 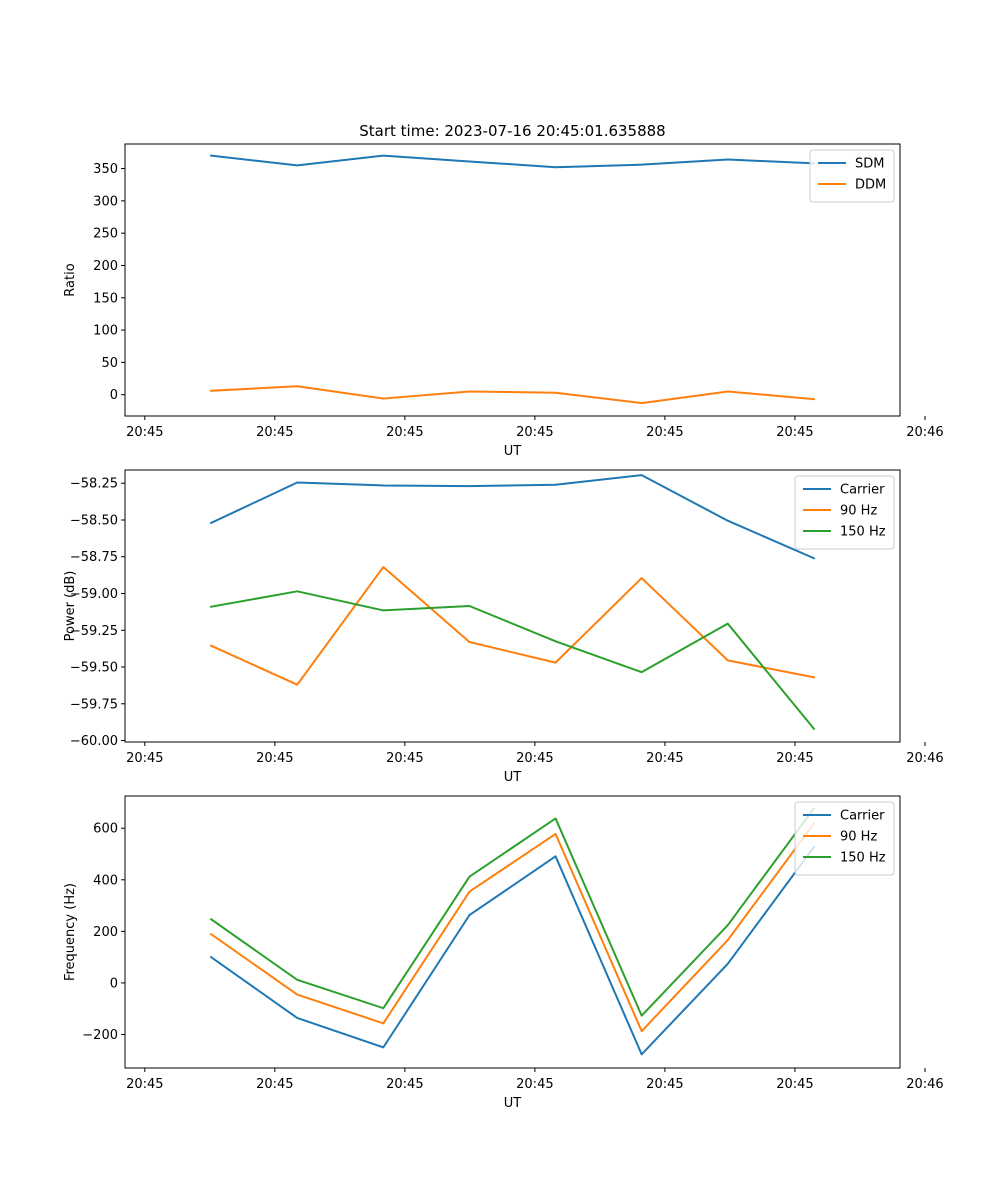 What do you see at coordinates (105, 880) in the screenshot?
I see `y-tick-label: 400` at bounding box center [105, 880].